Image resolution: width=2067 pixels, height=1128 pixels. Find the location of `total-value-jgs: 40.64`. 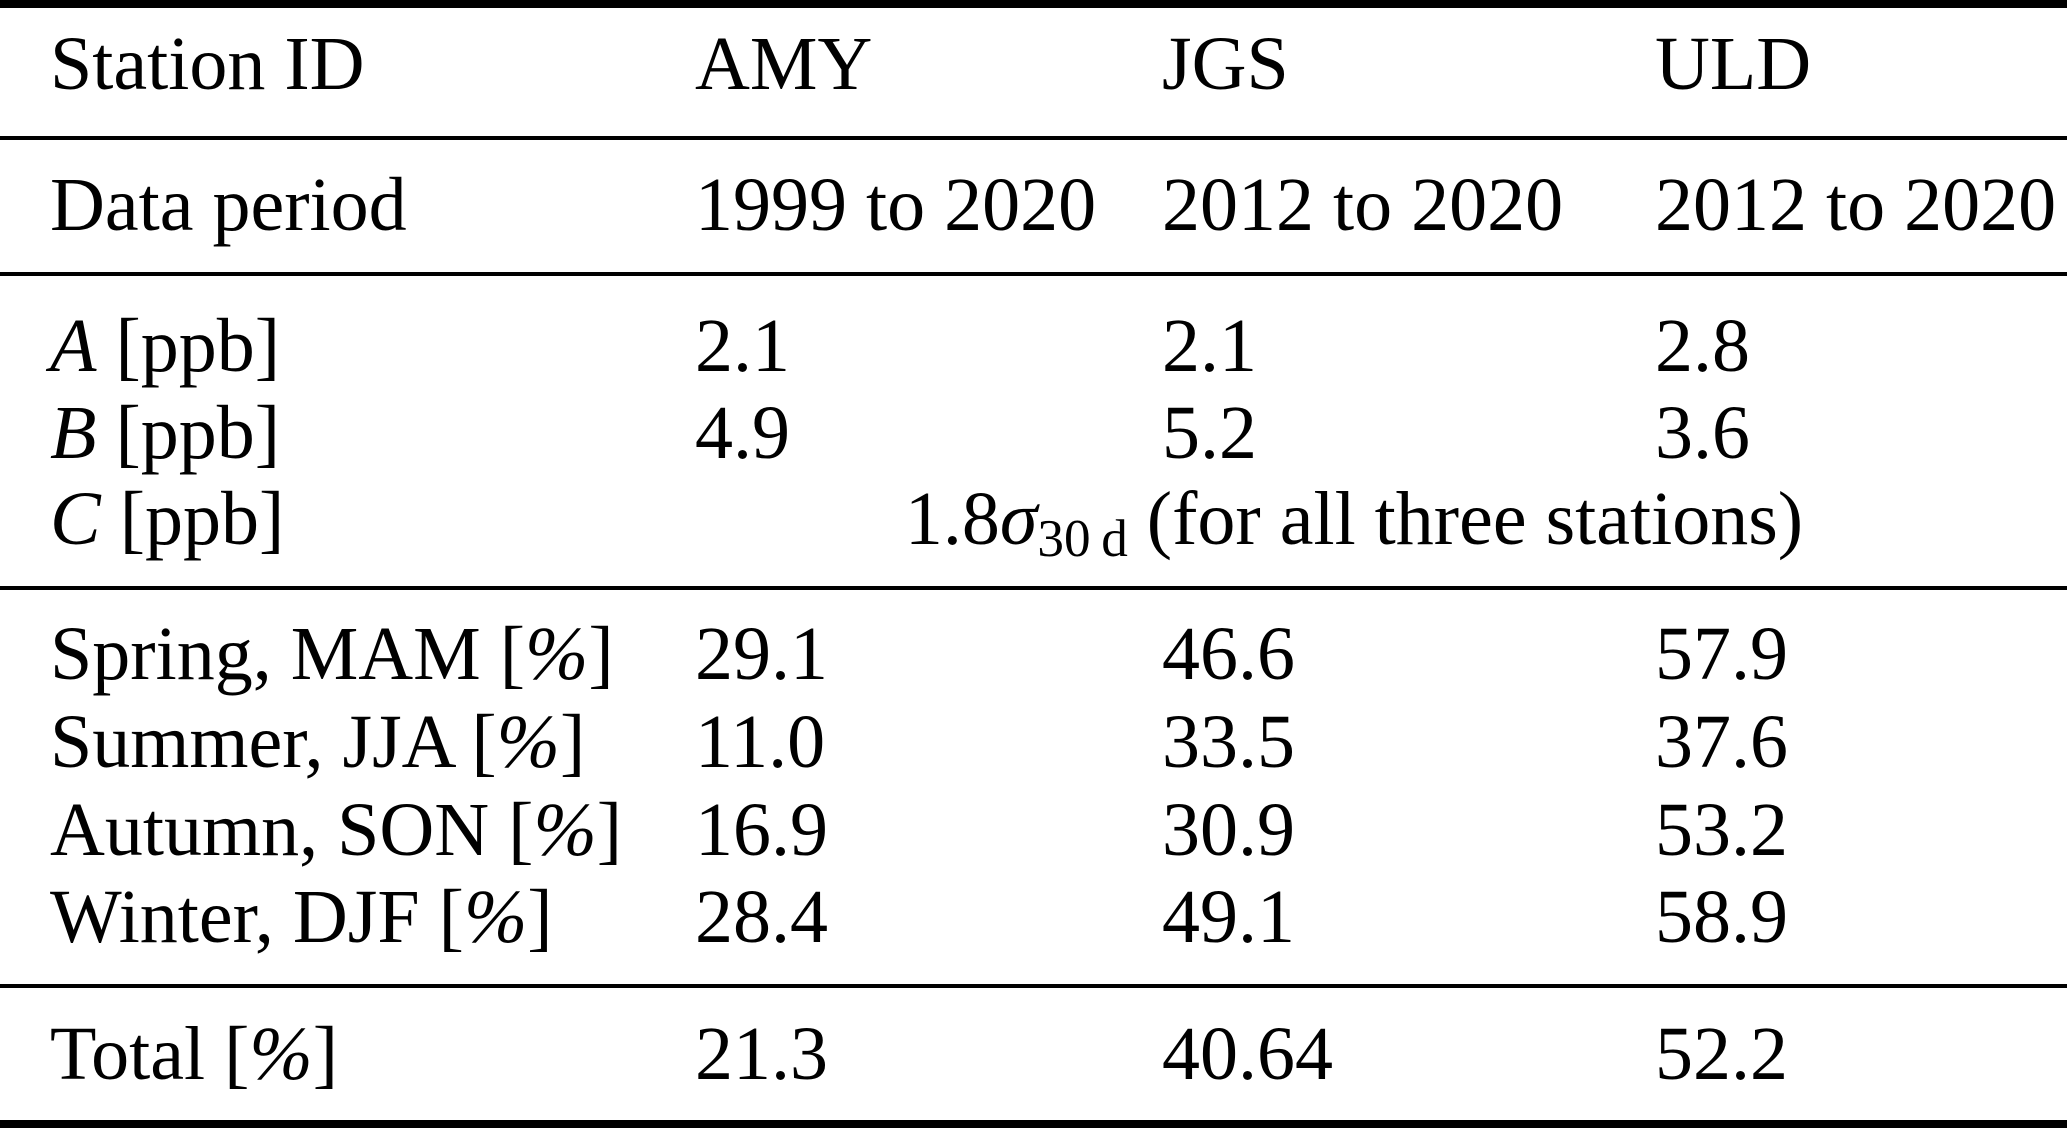

total-value-jgs: 40.64 is located at coordinates (1247, 1054).